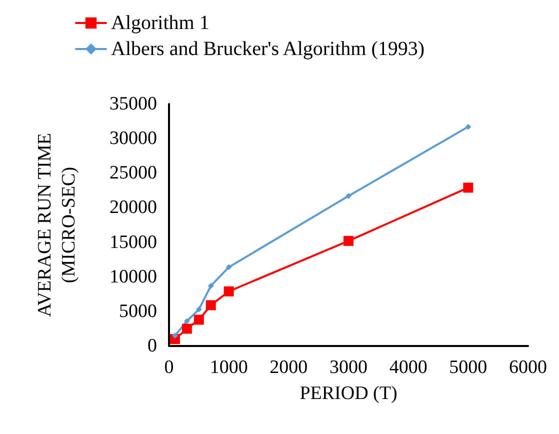 This screenshot has width=559, height=434. Describe the element at coordinates (133, 242) in the screenshot. I see `y-tick-label: 15000` at that location.